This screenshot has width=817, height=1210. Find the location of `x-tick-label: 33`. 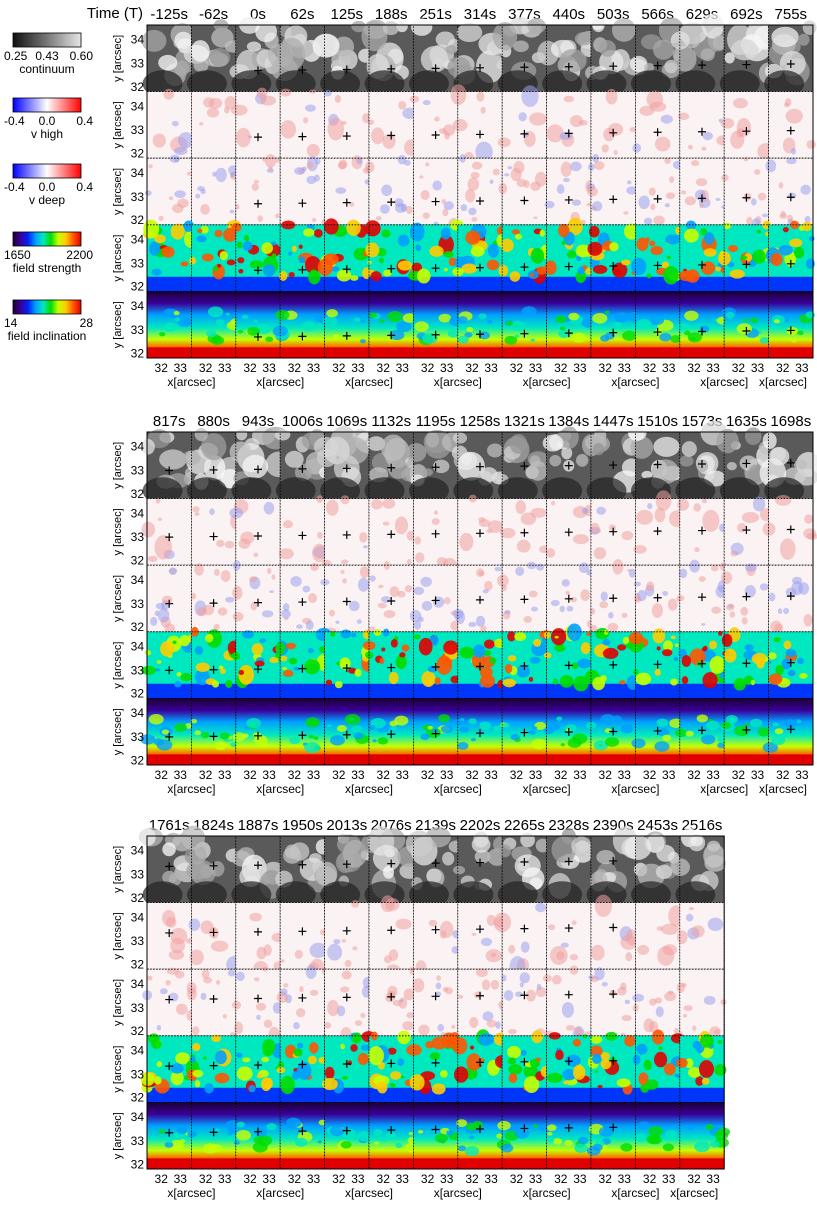

x-tick-label: 33 is located at coordinates (314, 368).